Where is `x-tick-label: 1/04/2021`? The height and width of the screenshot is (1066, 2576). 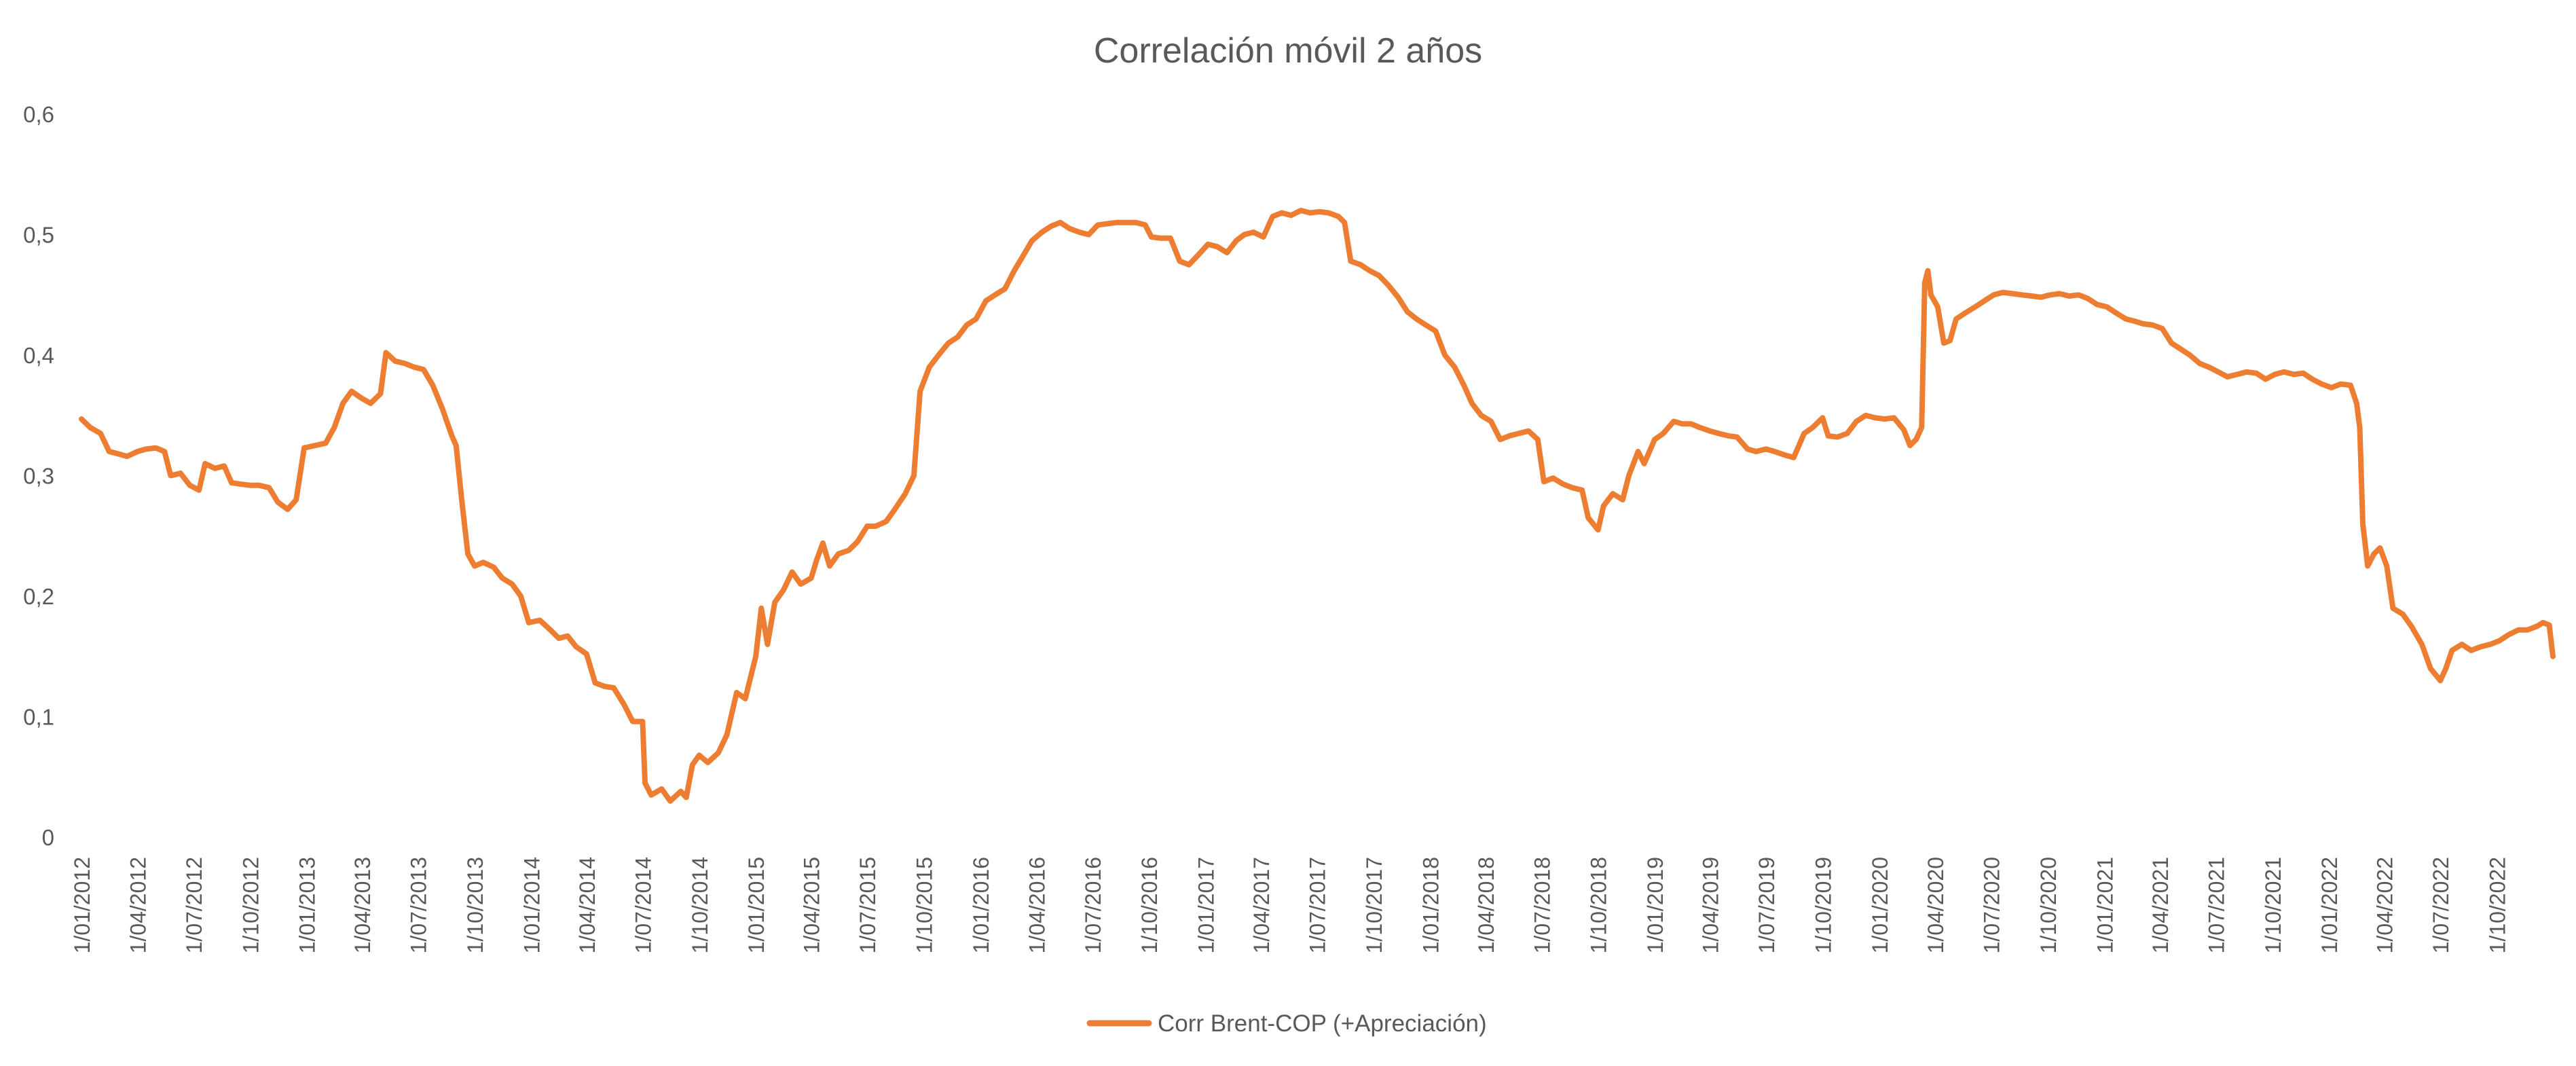 x-tick-label: 1/04/2021 is located at coordinates (2160, 905).